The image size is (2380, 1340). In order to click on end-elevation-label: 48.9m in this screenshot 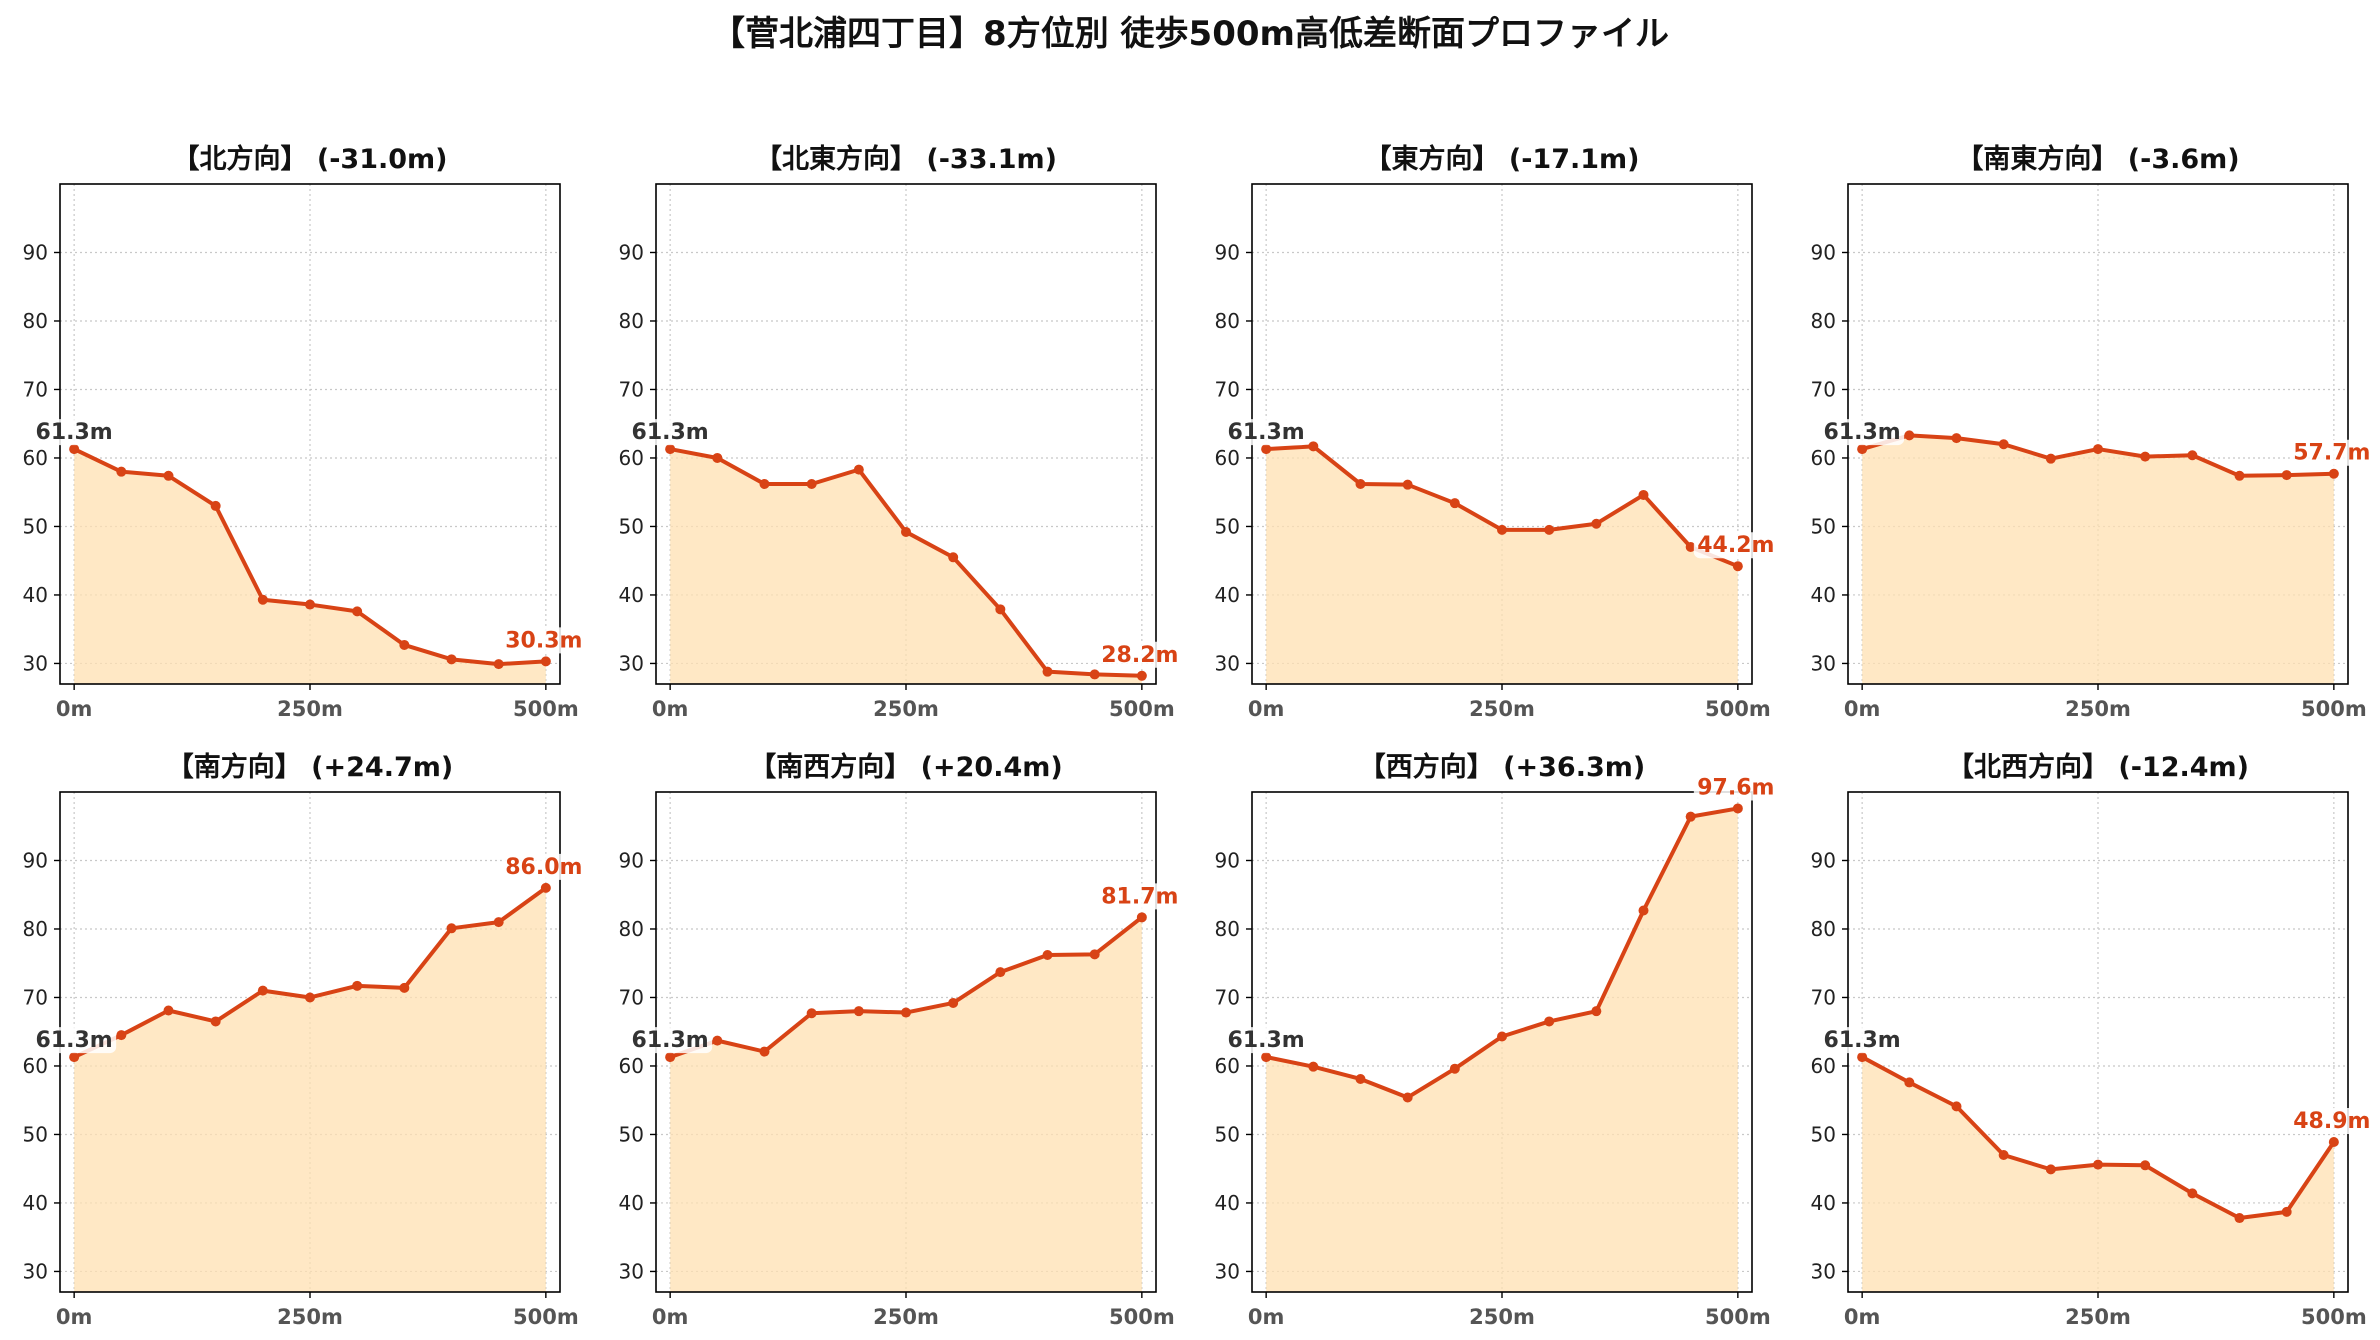, I will do `click(2331, 1121)`.